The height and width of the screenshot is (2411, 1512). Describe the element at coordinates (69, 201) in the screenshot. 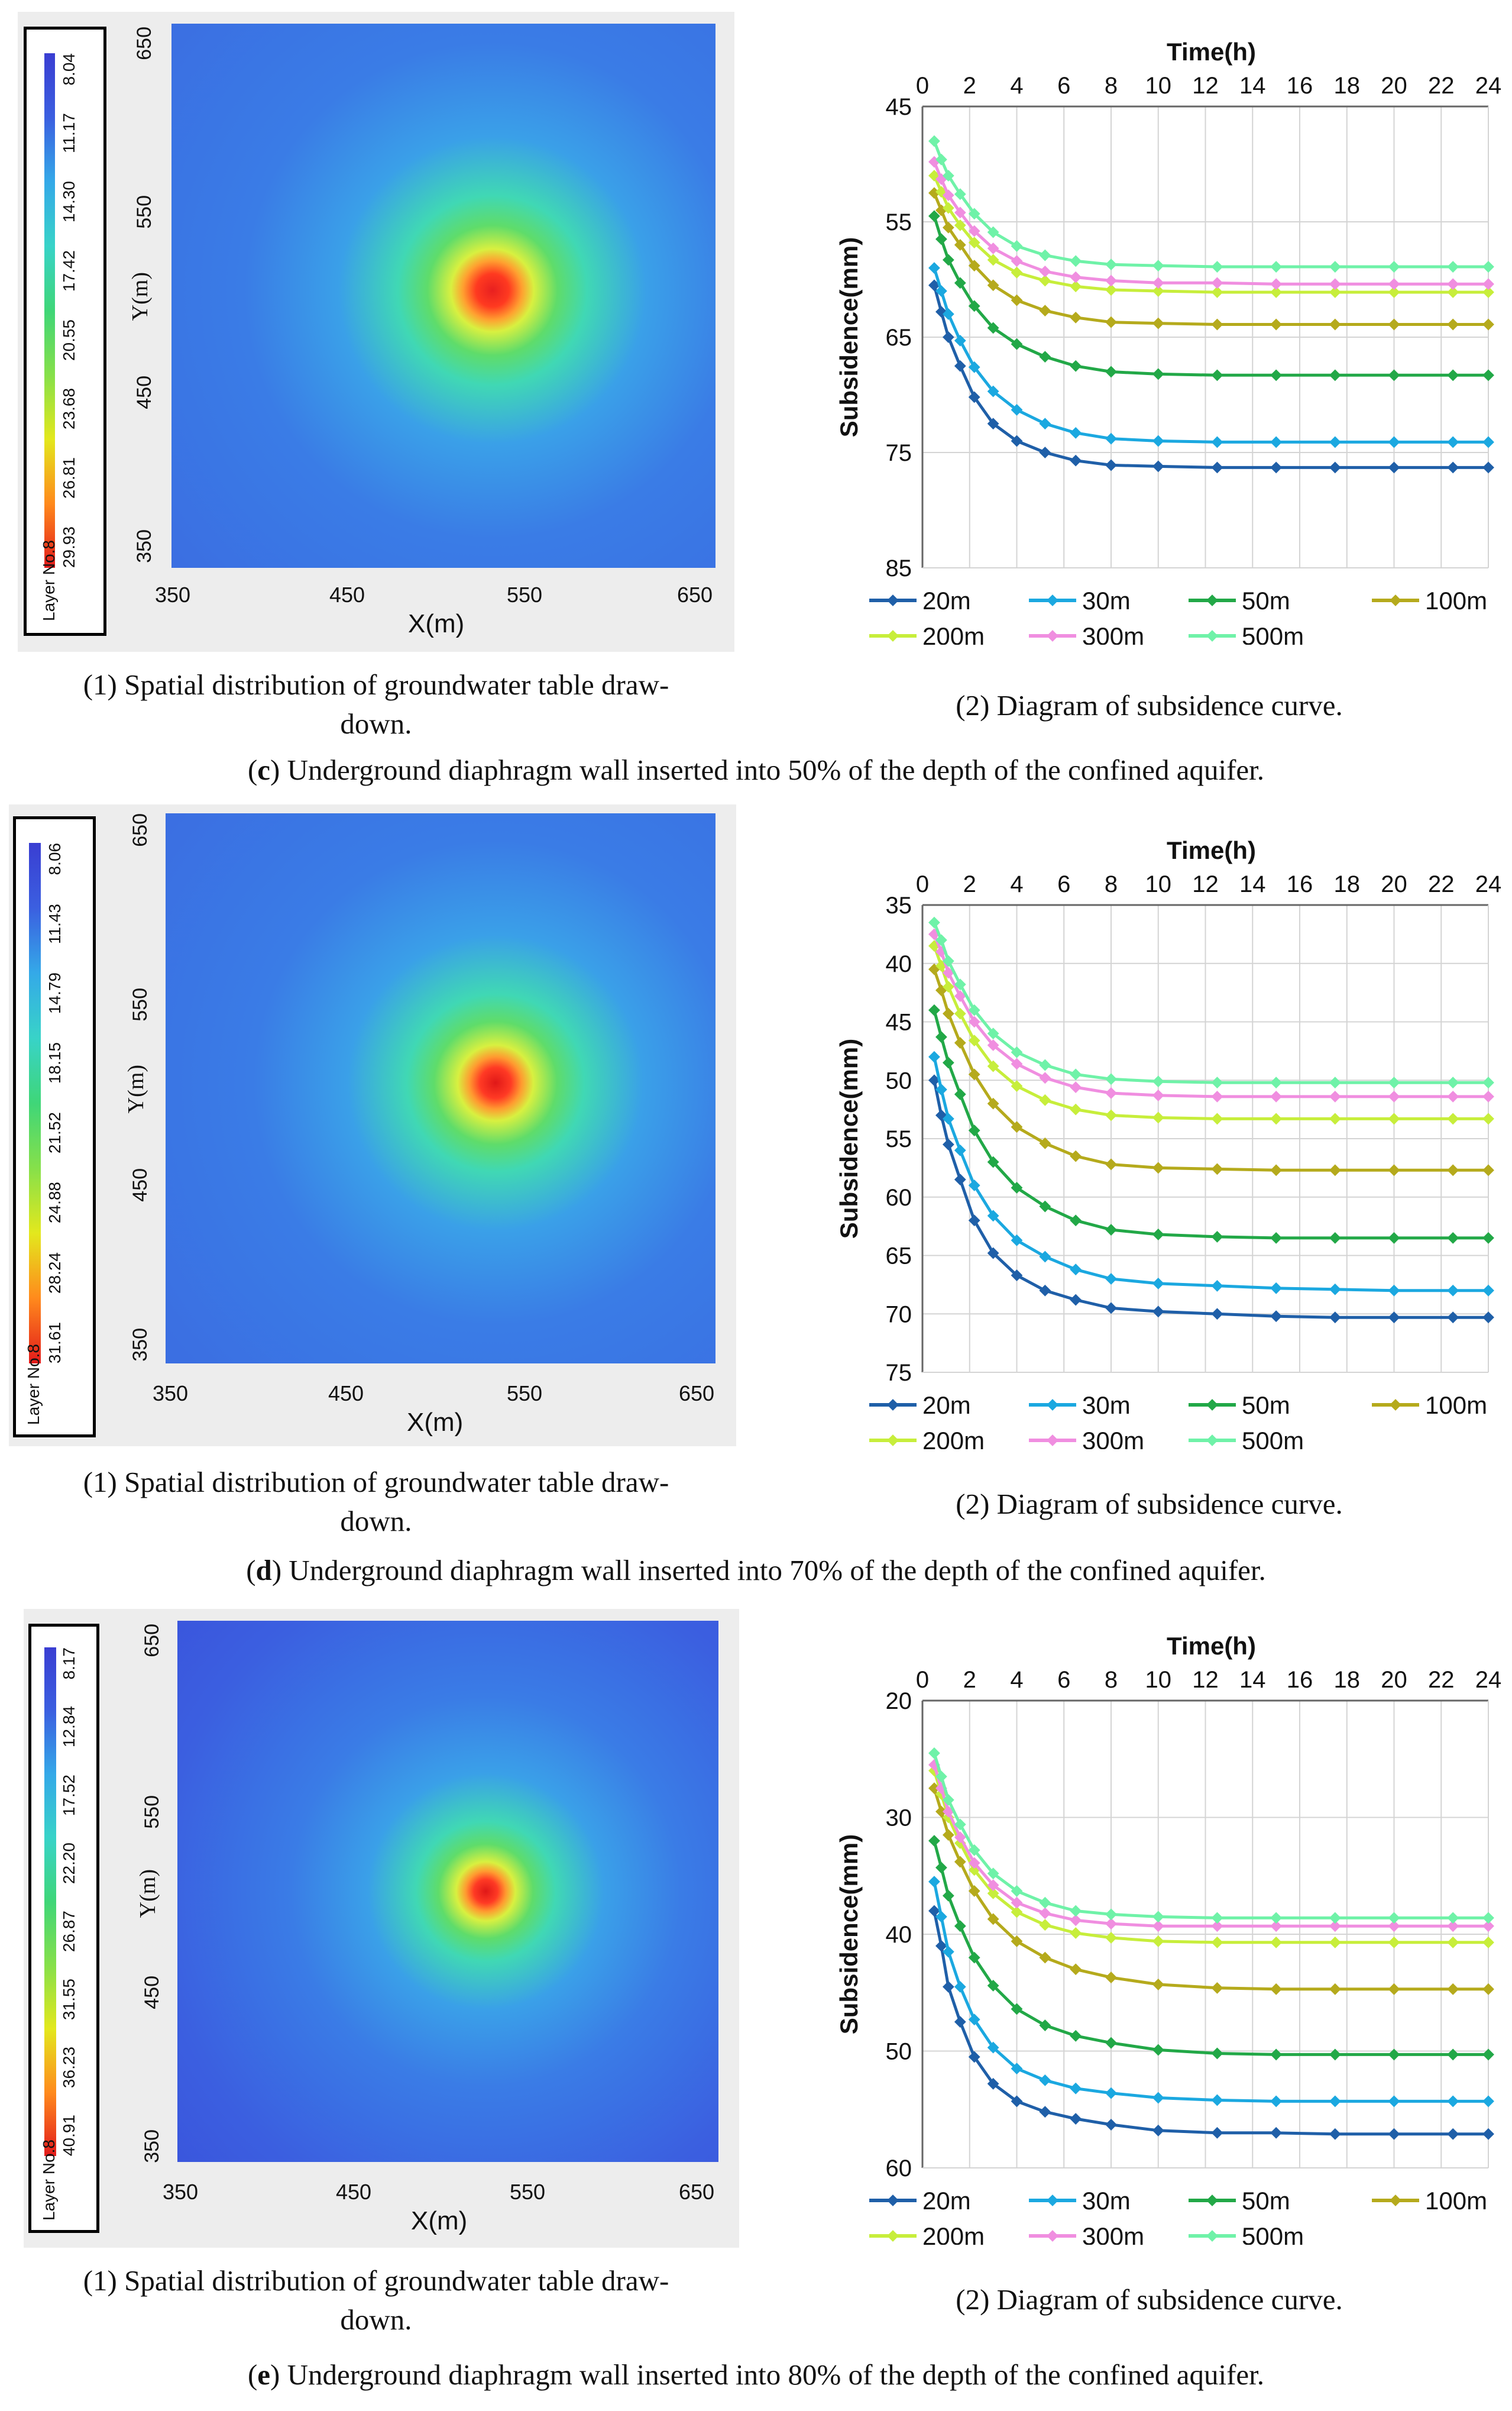

I see `legend-value: 14.30` at that location.